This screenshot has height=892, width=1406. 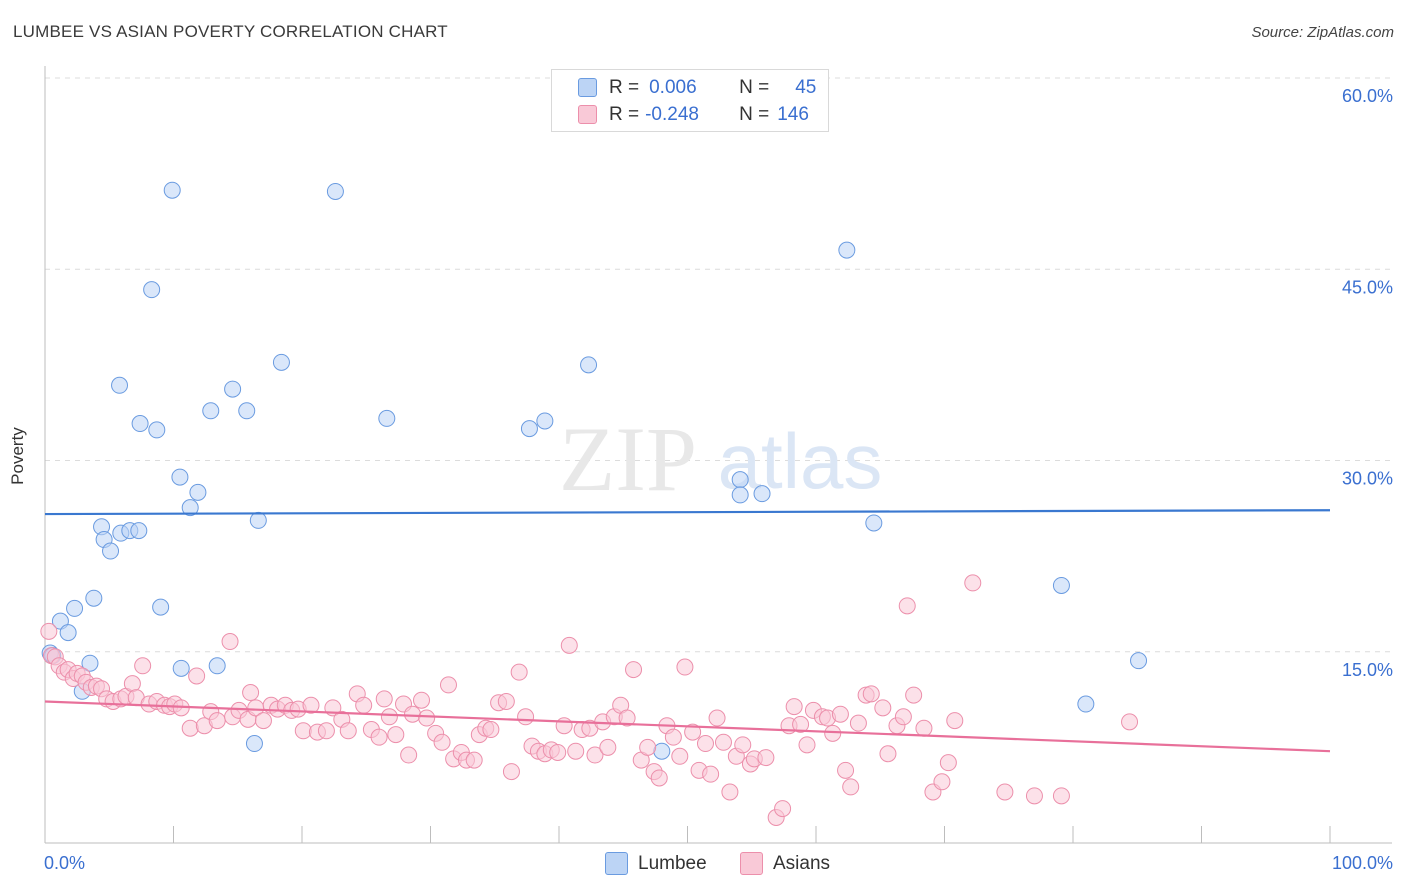 What do you see at coordinates (793, 114) in the screenshot?
I see `asians-n-value: 146` at bounding box center [793, 114].